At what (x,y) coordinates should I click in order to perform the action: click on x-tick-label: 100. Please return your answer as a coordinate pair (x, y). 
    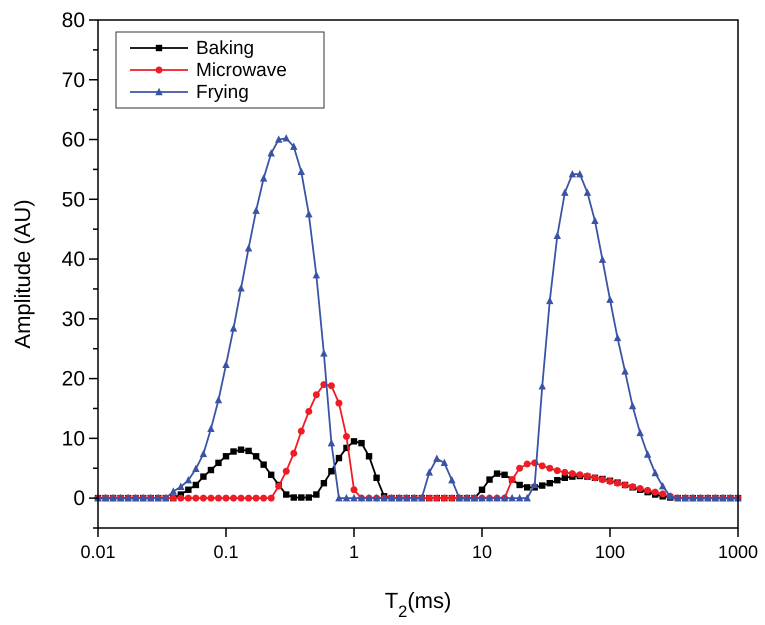
    Looking at the image, I should click on (610, 552).